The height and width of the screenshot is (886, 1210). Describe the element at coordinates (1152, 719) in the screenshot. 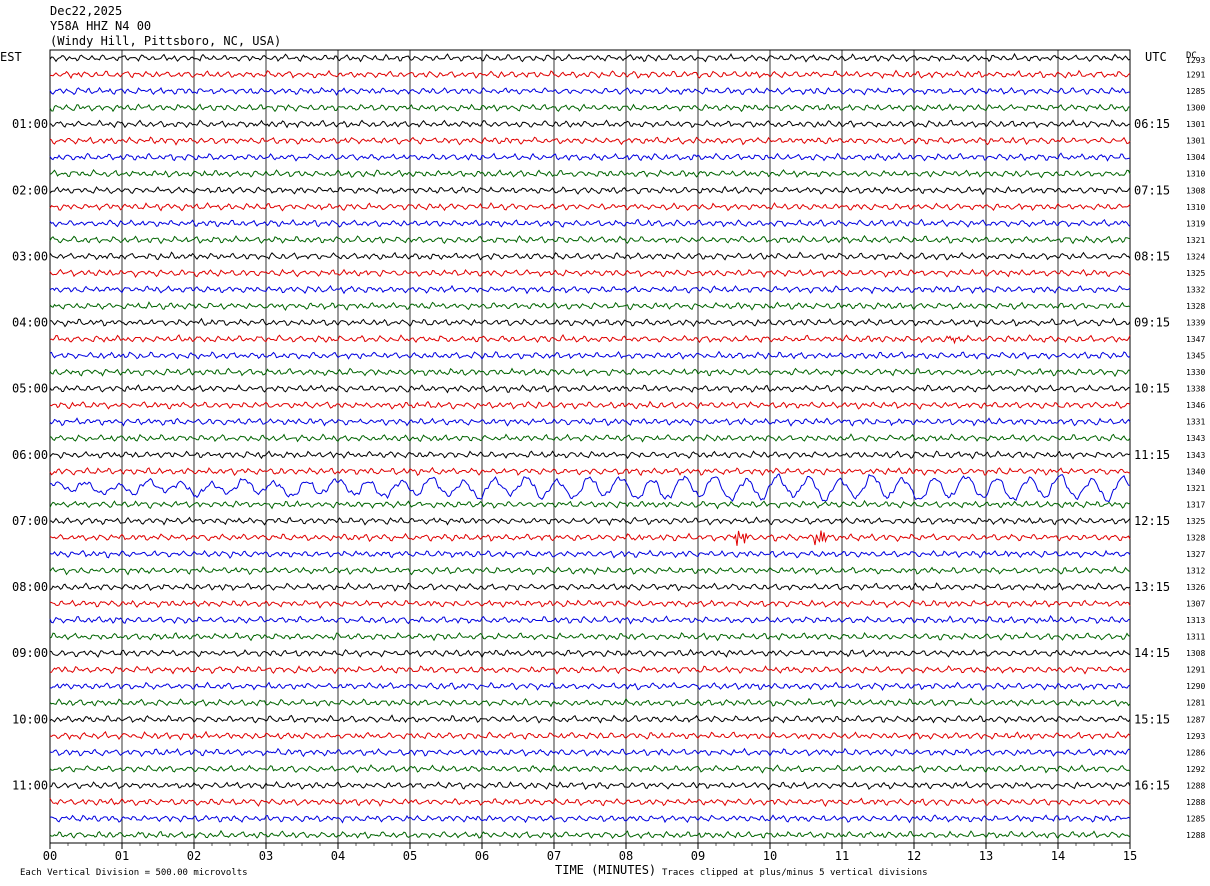

I see `right-time-label: 15:15` at that location.